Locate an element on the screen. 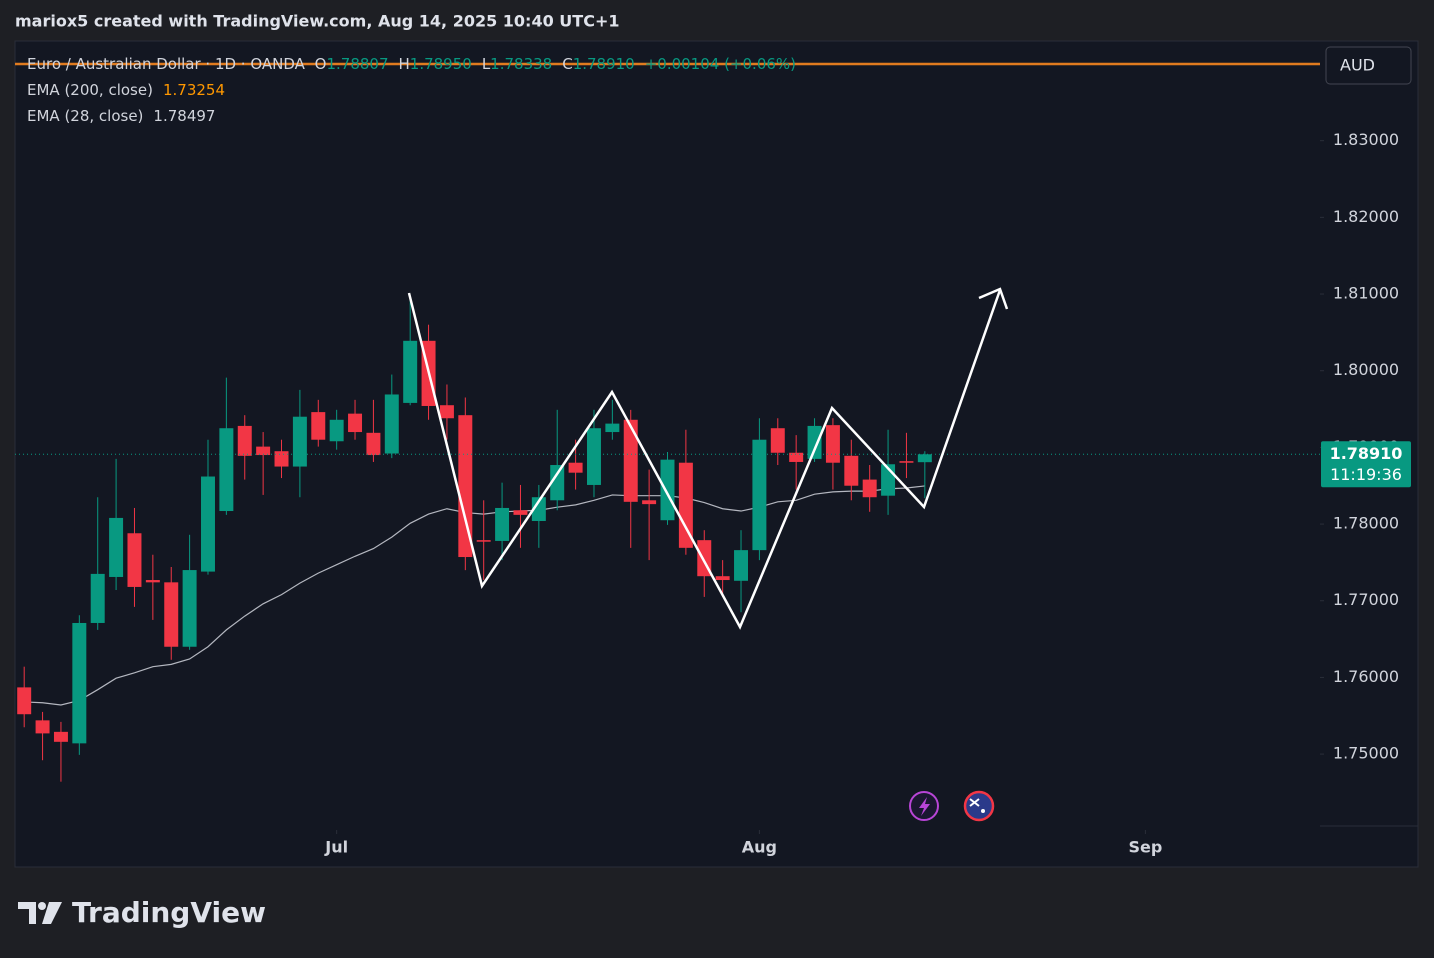 Image resolution: width=1434 pixels, height=958 pixels. logo-dot is located at coordinates (42, 906).